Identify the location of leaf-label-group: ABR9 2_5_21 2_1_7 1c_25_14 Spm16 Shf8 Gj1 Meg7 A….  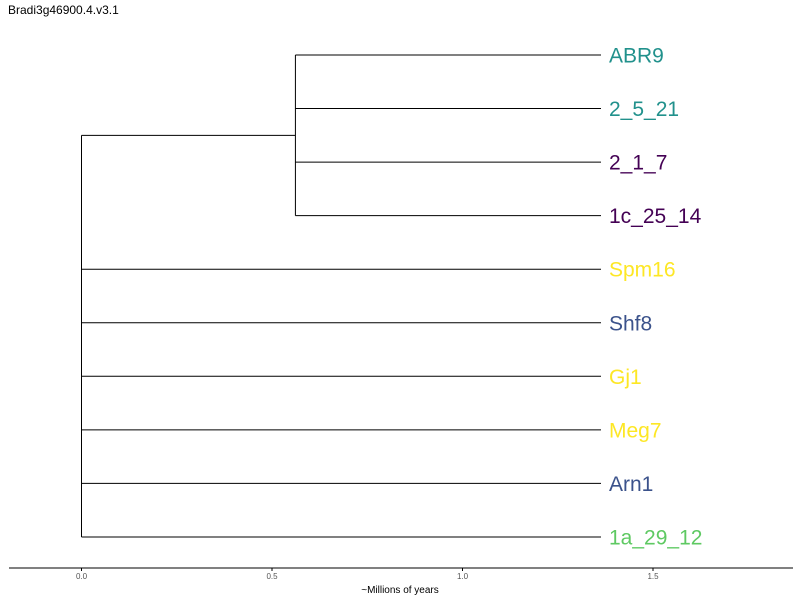
(655, 297).